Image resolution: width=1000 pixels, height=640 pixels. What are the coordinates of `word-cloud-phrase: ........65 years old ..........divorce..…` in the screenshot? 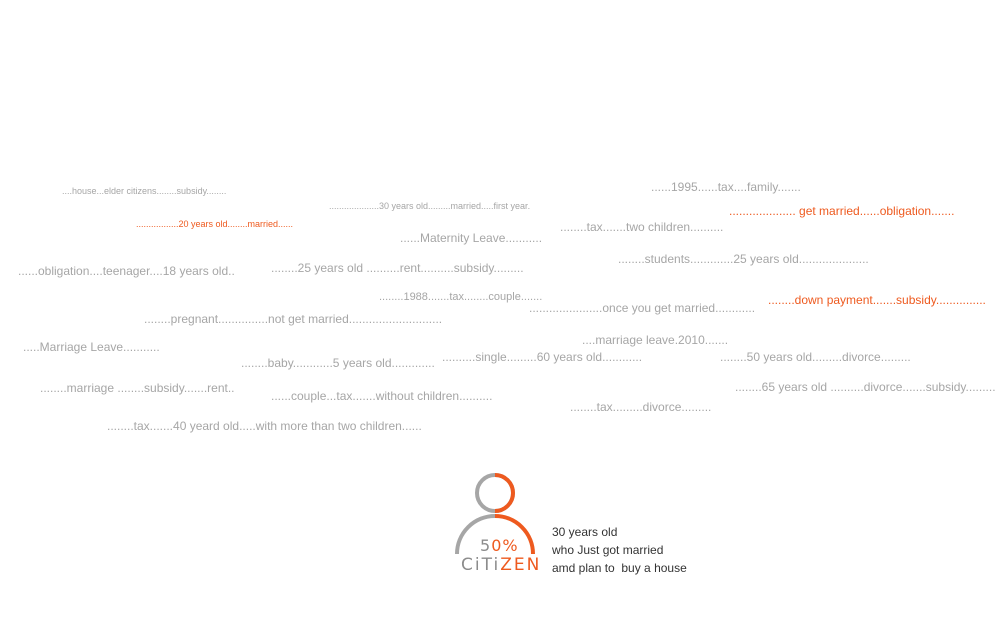 It's located at (865, 387).